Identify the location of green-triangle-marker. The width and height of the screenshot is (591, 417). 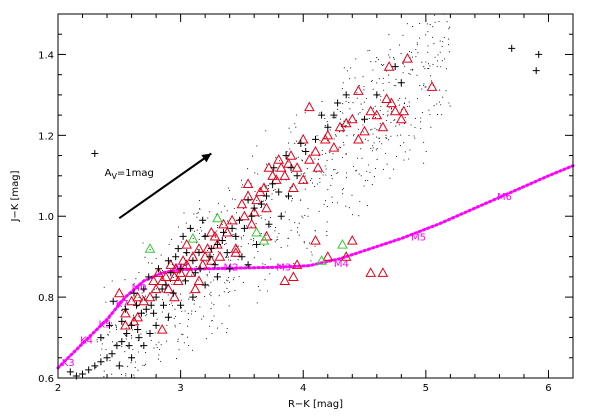
(342, 243).